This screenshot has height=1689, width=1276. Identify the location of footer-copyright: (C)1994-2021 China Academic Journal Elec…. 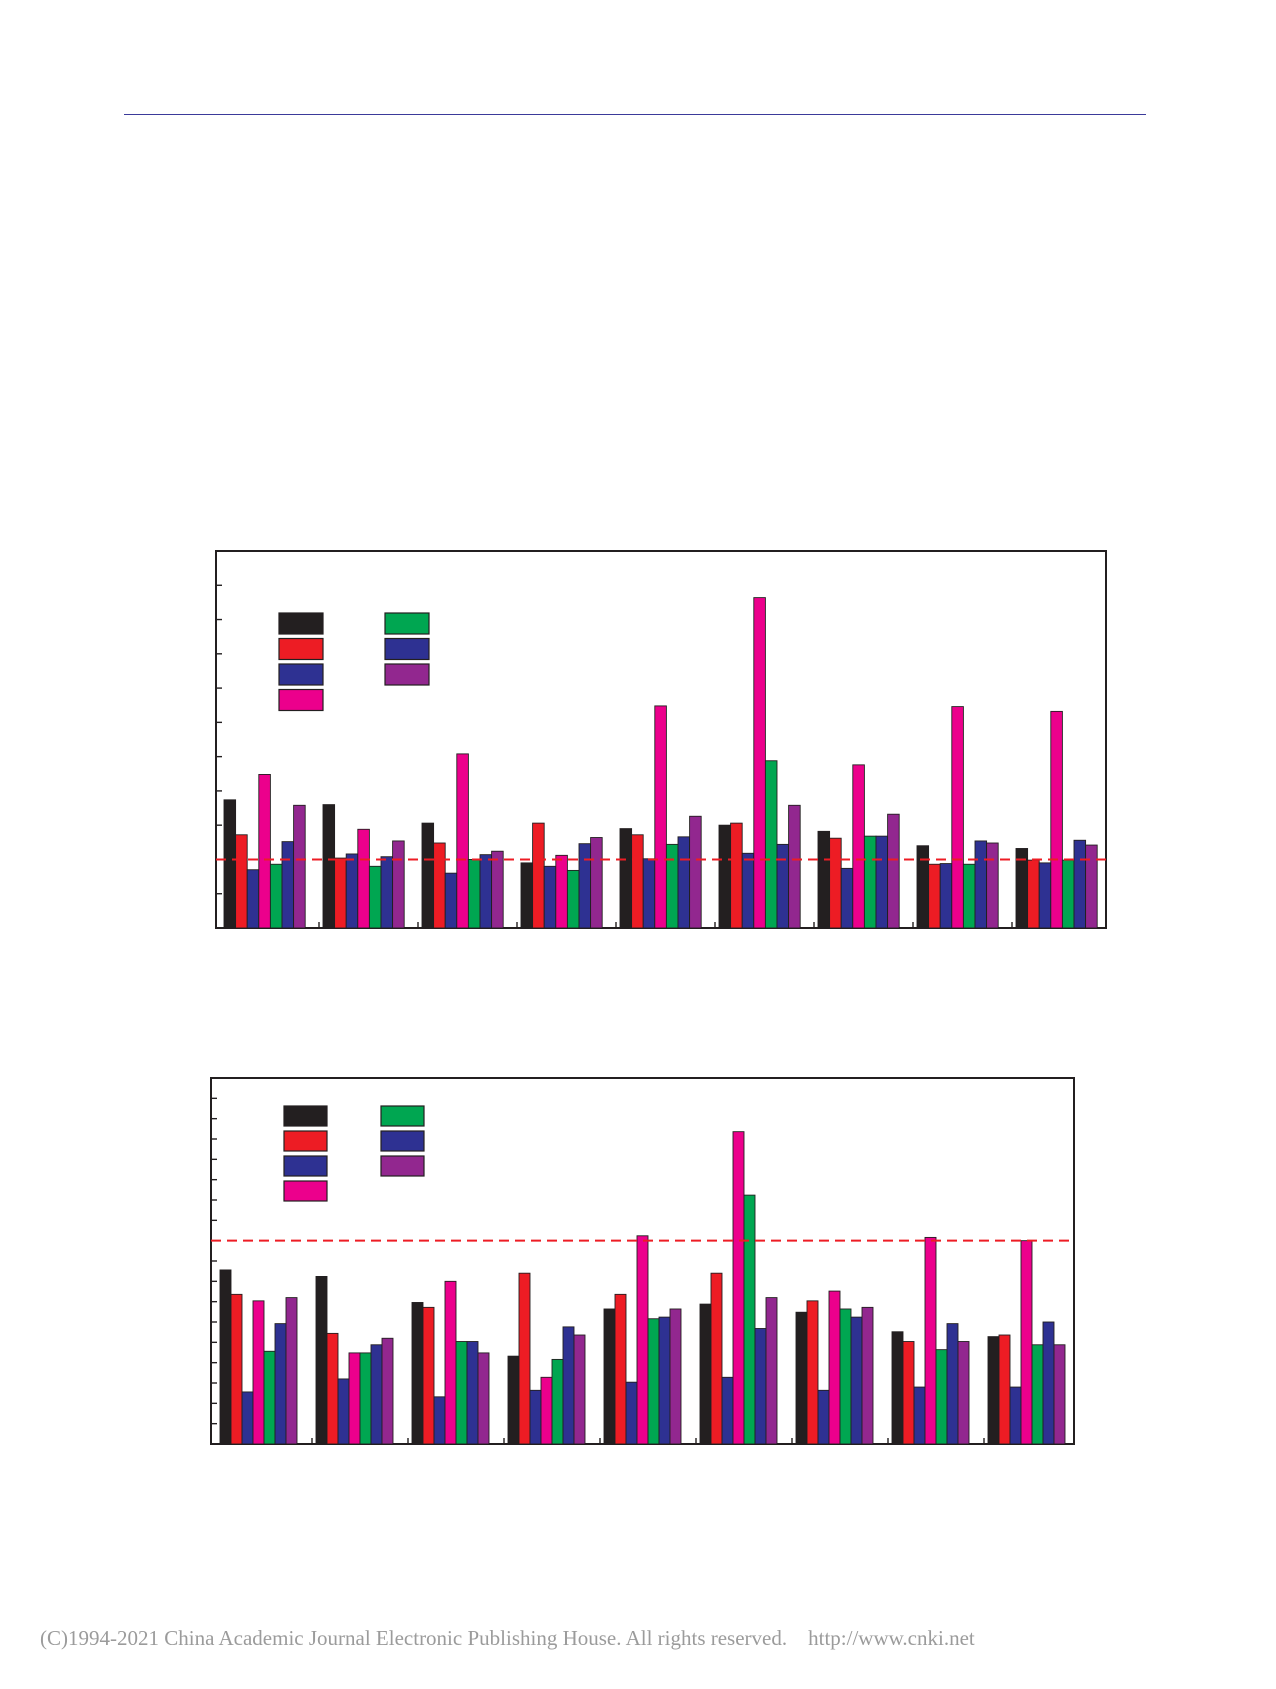
(507, 1638).